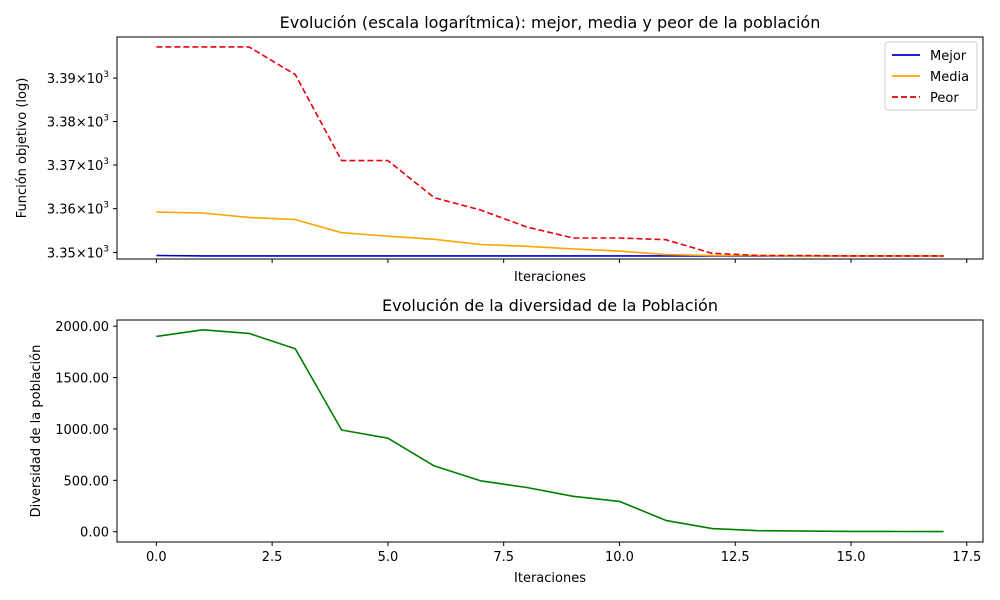 The width and height of the screenshot is (1000, 600). Describe the element at coordinates (22, 148) in the screenshot. I see `y-axis-label: Función objetivo (log)` at that location.